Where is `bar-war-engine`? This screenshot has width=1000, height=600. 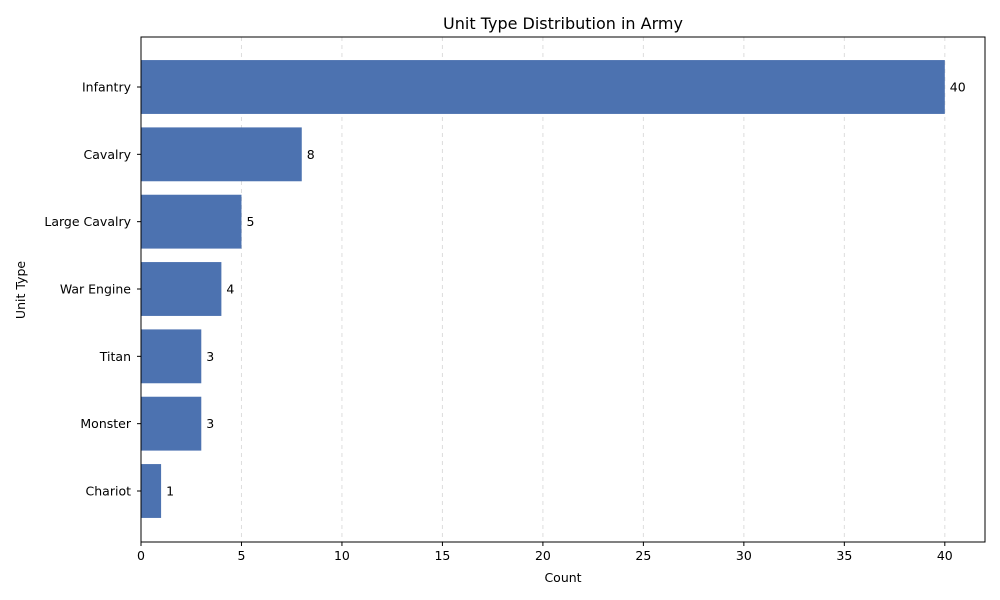
bar-war-engine is located at coordinates (181, 289).